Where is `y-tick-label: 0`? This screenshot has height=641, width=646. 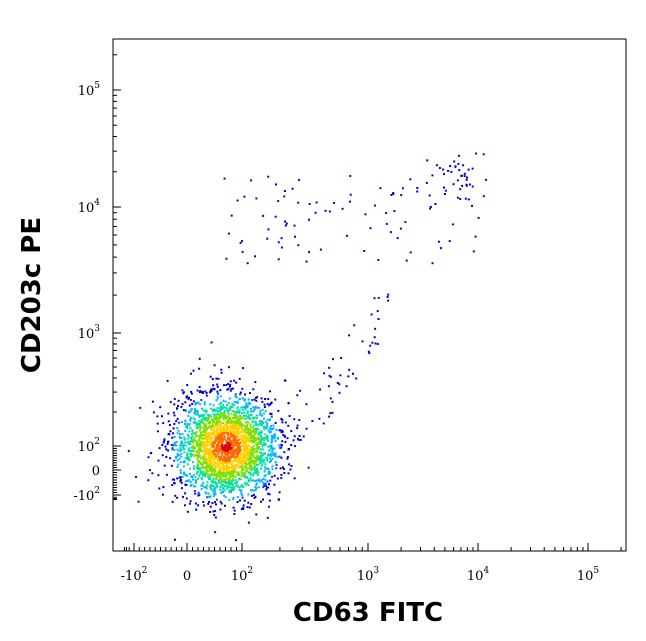 y-tick-label: 0 is located at coordinates (96, 471).